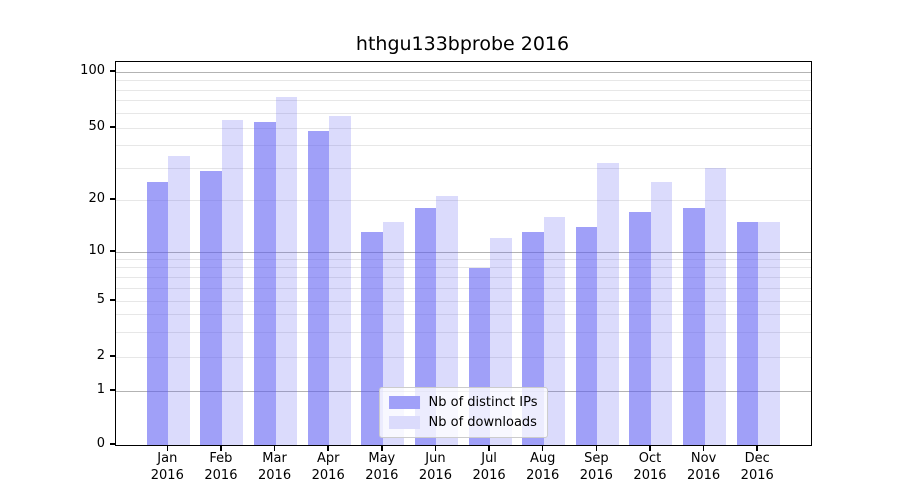 Image resolution: width=900 pixels, height=500 pixels. What do you see at coordinates (757, 448) in the screenshot?
I see `x-tick-mark-dec` at bounding box center [757, 448].